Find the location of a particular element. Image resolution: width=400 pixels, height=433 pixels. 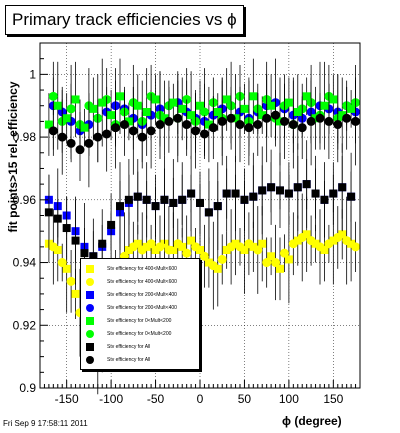

x-tick-label: -50 is located at coordinates (156, 399).